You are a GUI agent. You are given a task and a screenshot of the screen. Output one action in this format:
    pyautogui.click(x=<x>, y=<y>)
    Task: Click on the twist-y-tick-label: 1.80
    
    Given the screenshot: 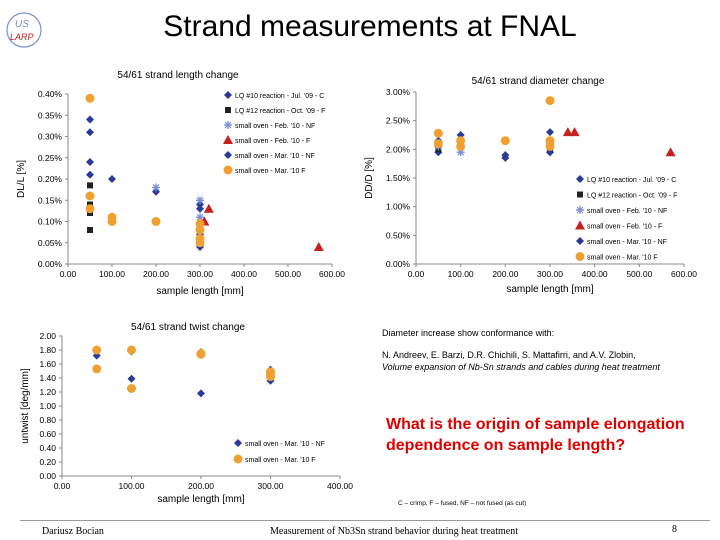 What is the action you would take?
    pyautogui.click(x=47, y=350)
    